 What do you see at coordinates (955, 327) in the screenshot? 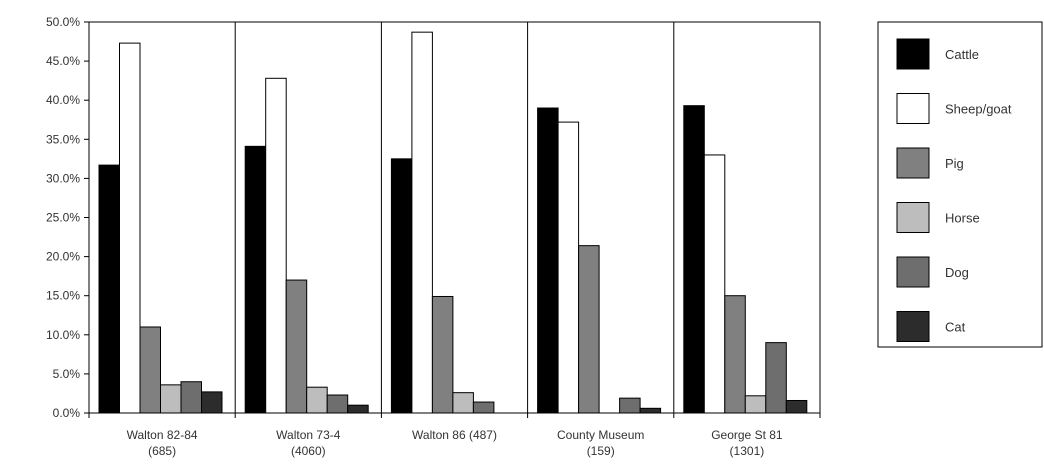
I see `legend-label: Cat` at bounding box center [955, 327].